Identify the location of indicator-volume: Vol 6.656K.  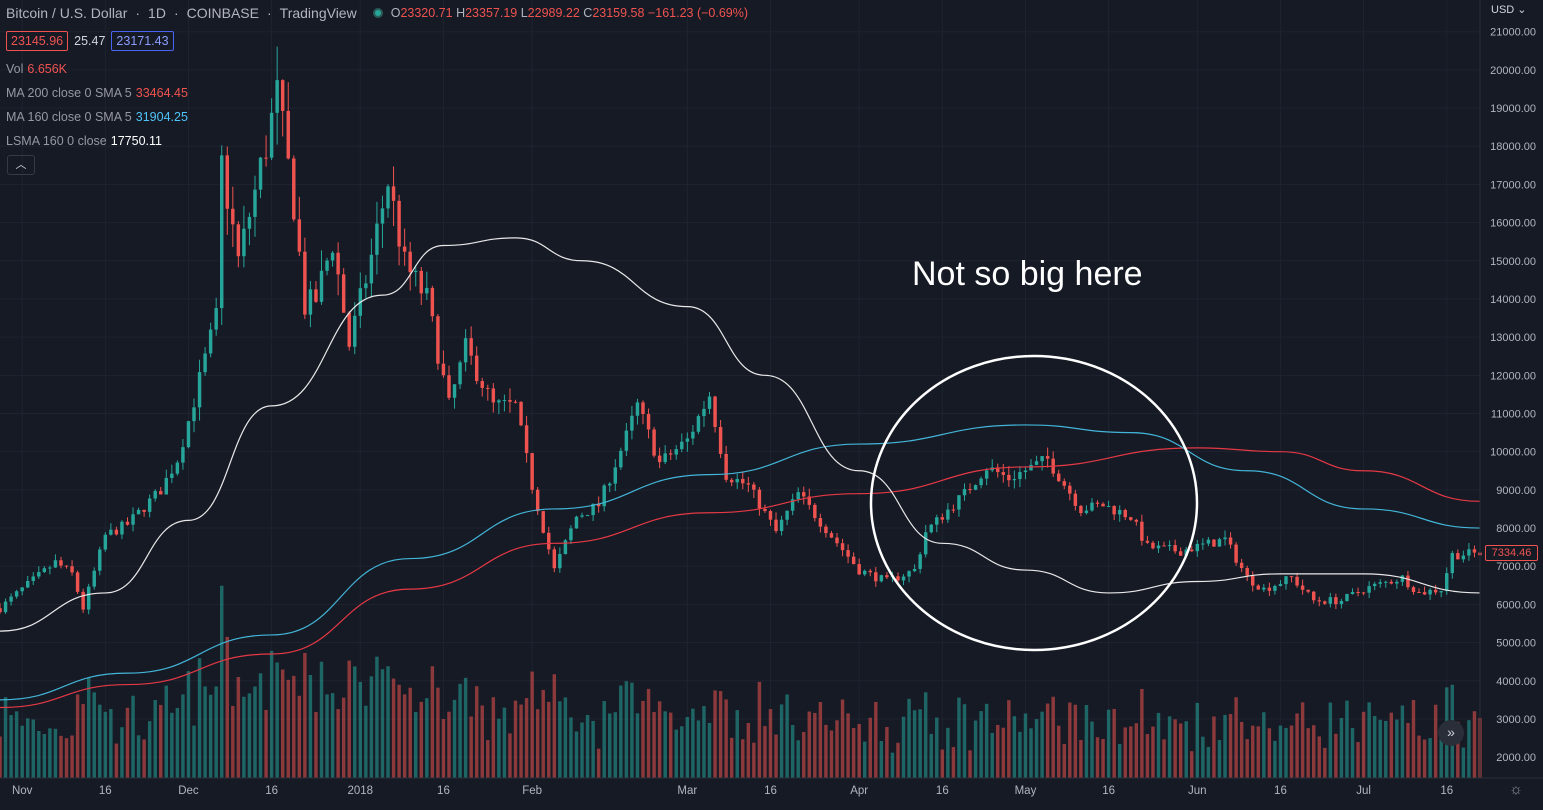
(37, 69).